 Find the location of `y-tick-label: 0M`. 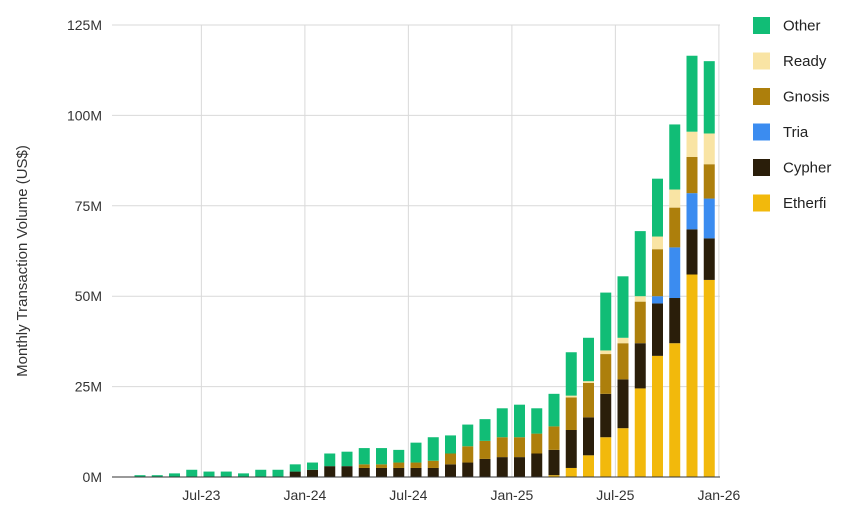

y-tick-label: 0M is located at coordinates (92, 477).